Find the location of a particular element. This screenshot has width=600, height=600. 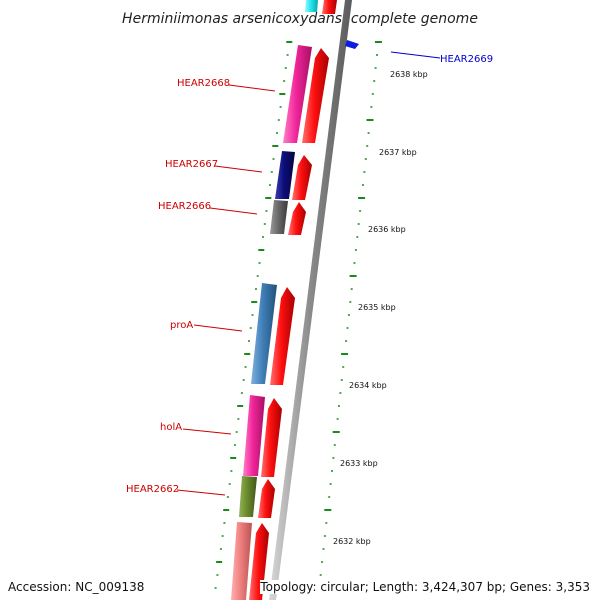

gene-arrow-proA is located at coordinates (282, 336).